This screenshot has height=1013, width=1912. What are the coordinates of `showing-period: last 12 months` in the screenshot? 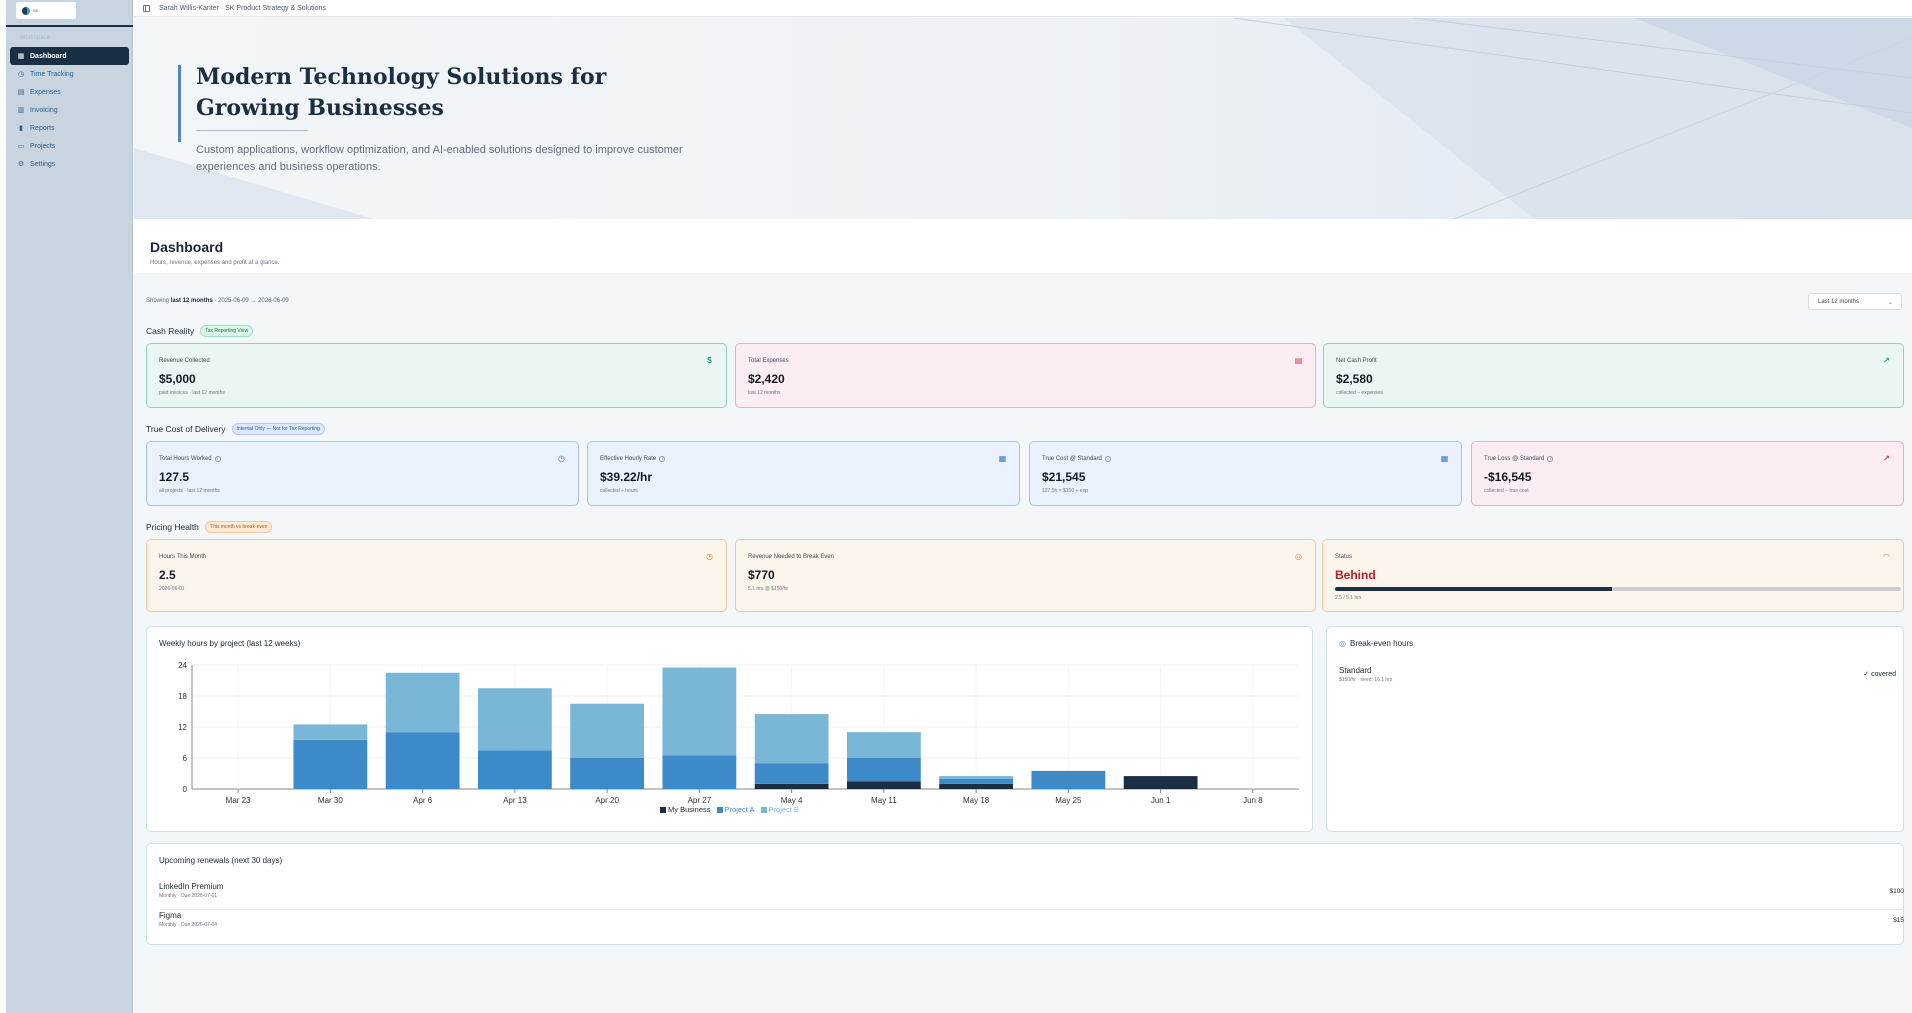 It's located at (191, 301).